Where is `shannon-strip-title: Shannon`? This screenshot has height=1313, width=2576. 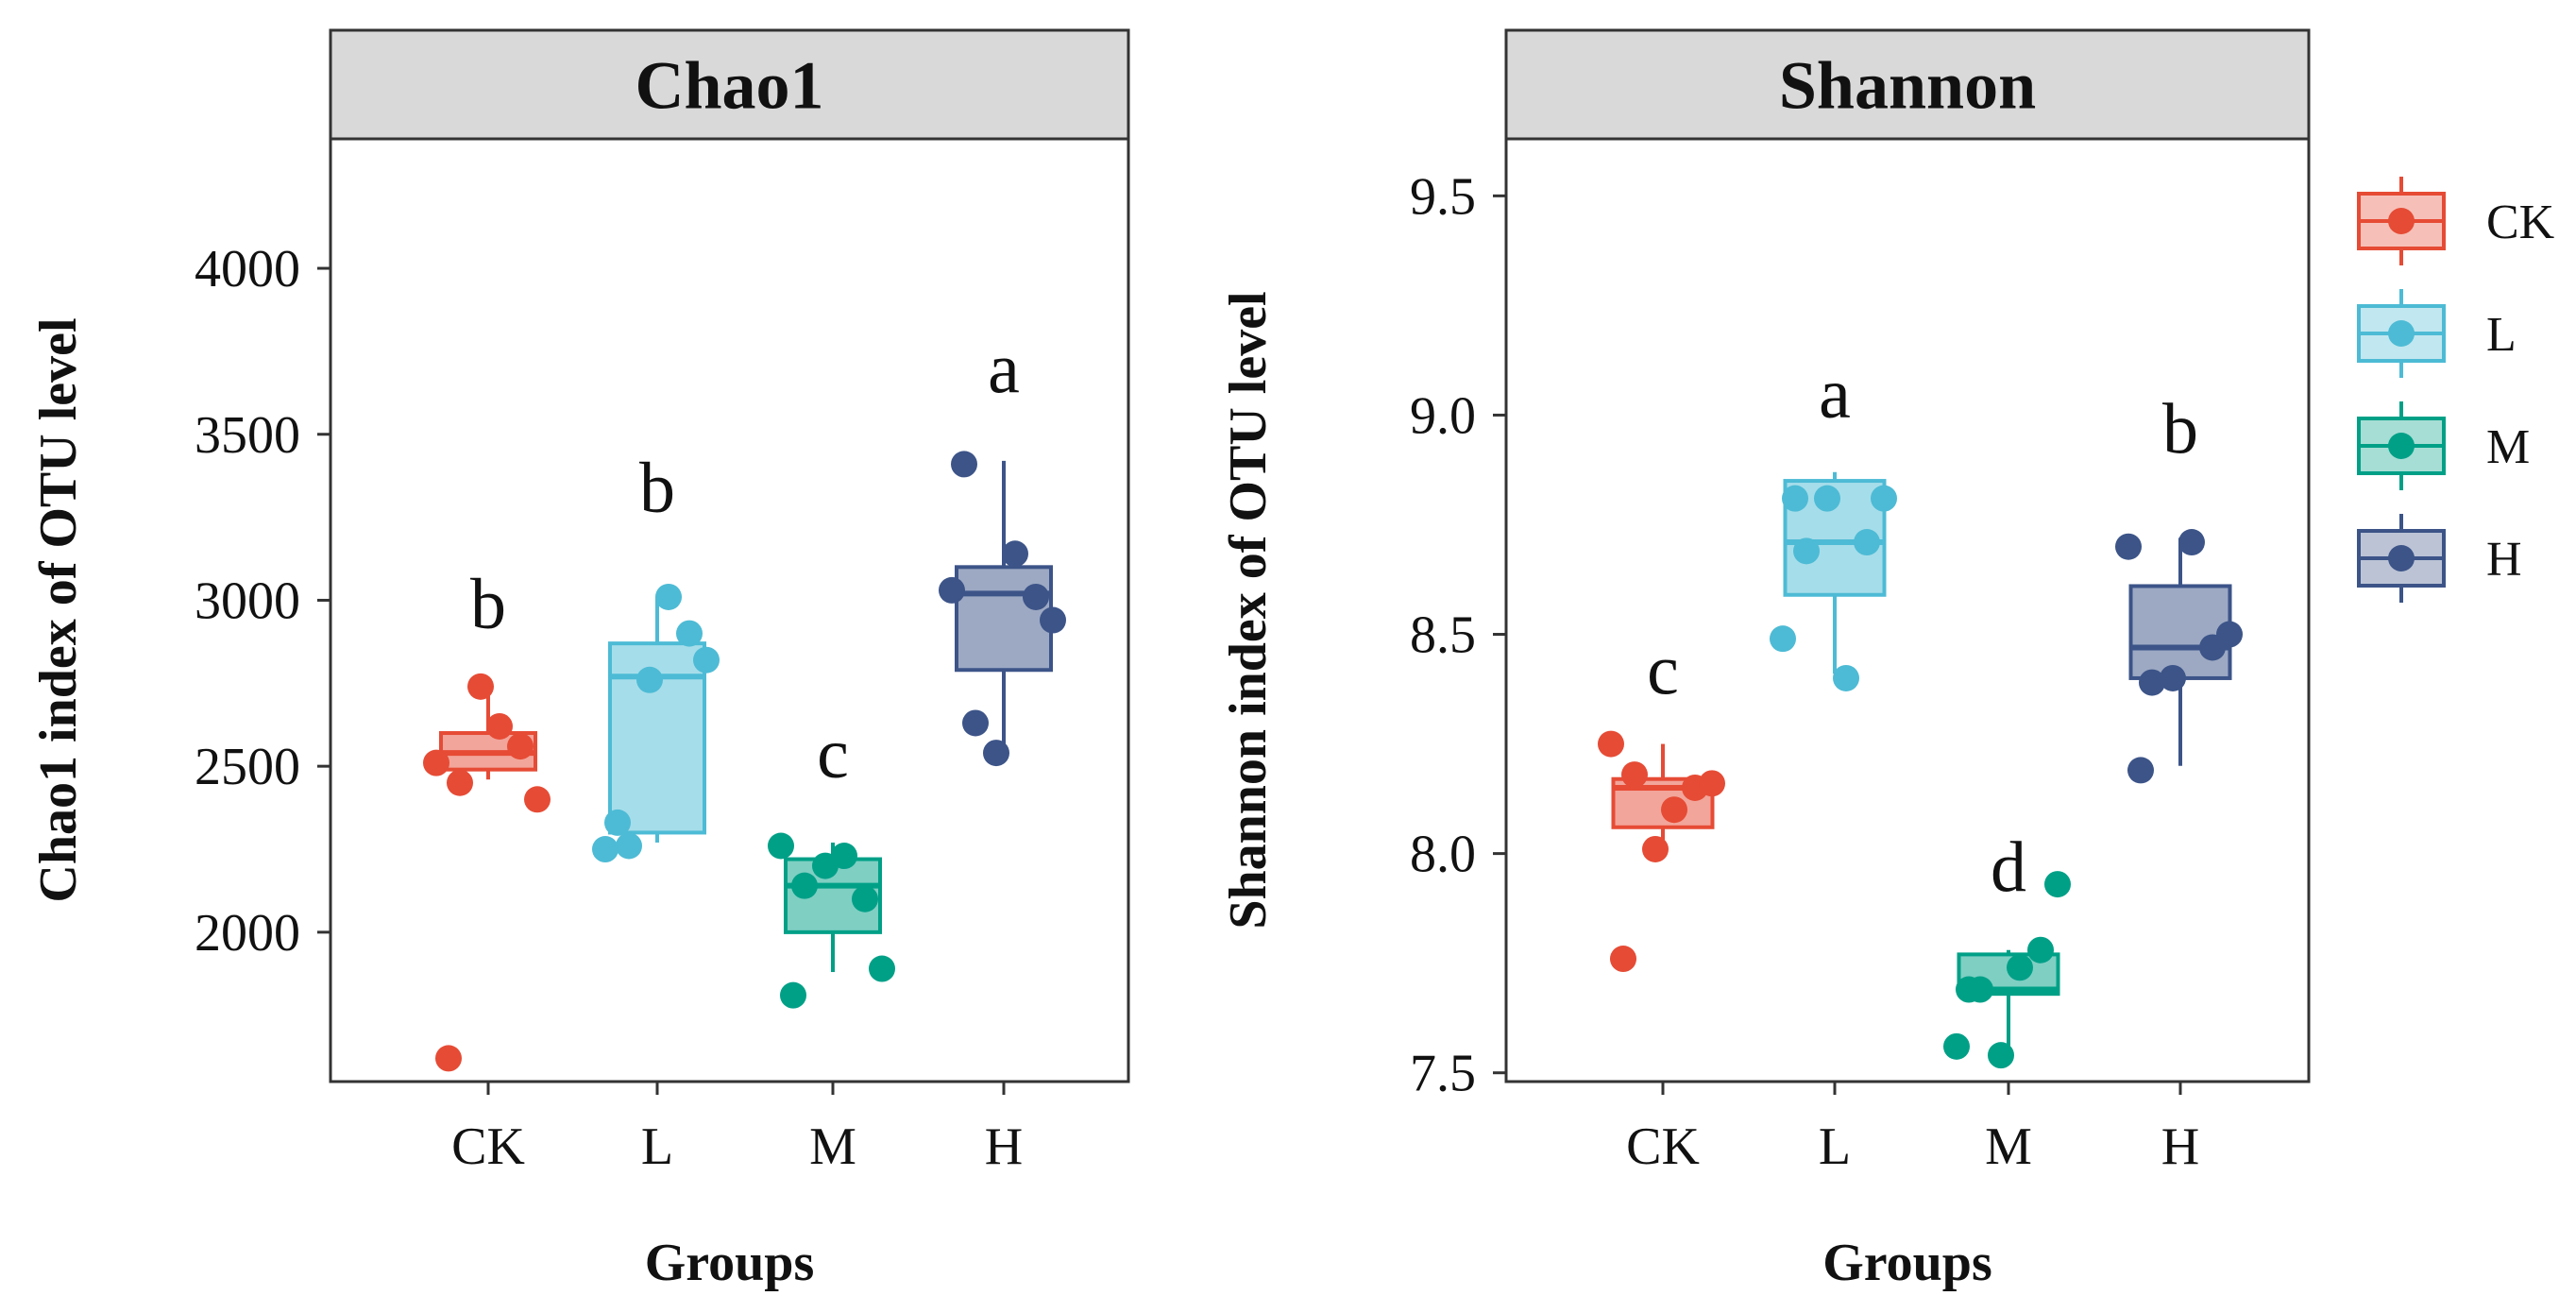
shannon-strip-title: Shannon is located at coordinates (1907, 86).